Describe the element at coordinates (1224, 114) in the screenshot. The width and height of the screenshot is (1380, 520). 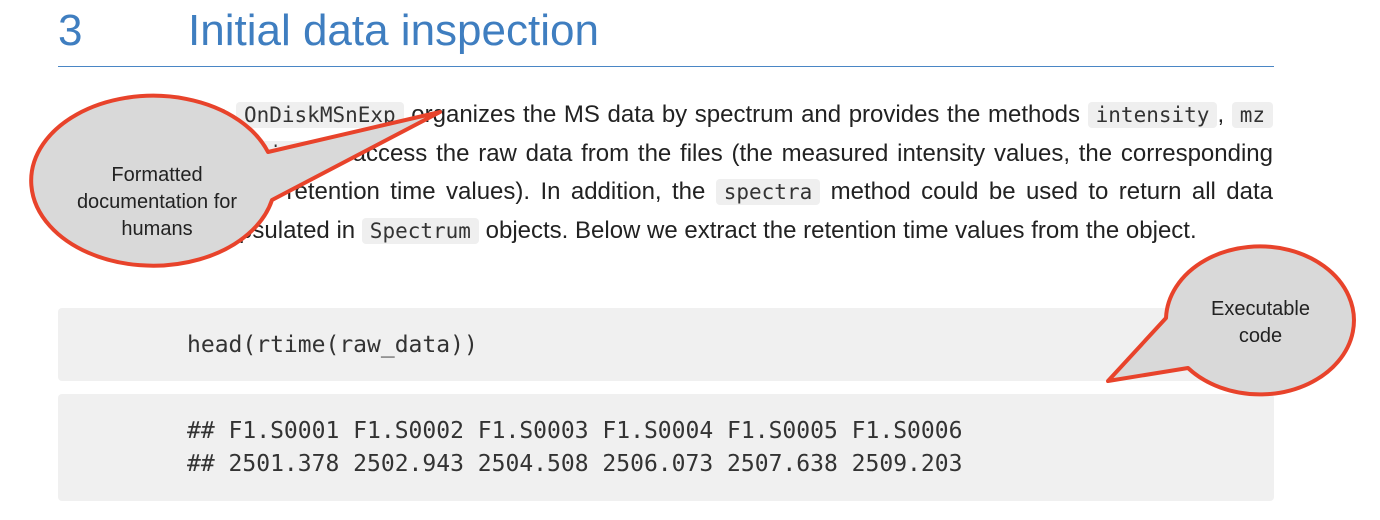
I see `paragraph-text: ,` at that location.